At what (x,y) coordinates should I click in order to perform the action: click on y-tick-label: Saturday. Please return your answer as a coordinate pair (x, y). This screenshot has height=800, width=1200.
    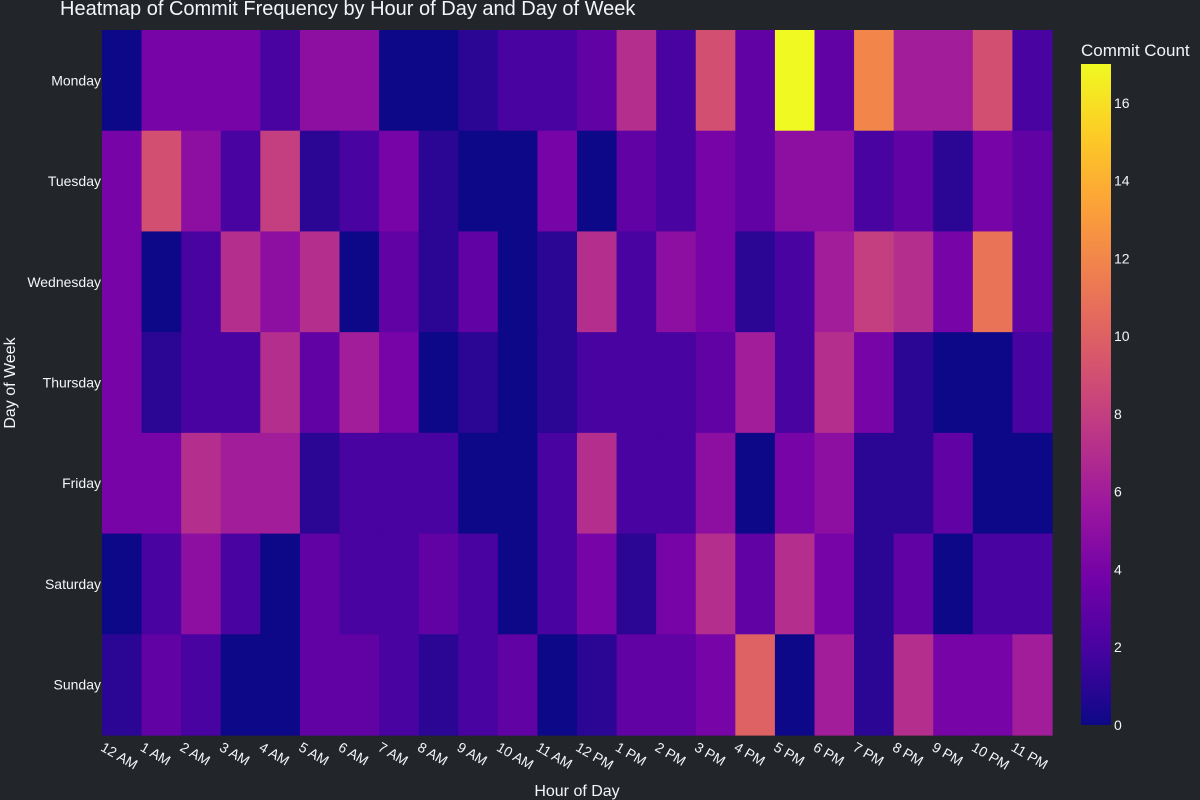
    Looking at the image, I should click on (73, 584).